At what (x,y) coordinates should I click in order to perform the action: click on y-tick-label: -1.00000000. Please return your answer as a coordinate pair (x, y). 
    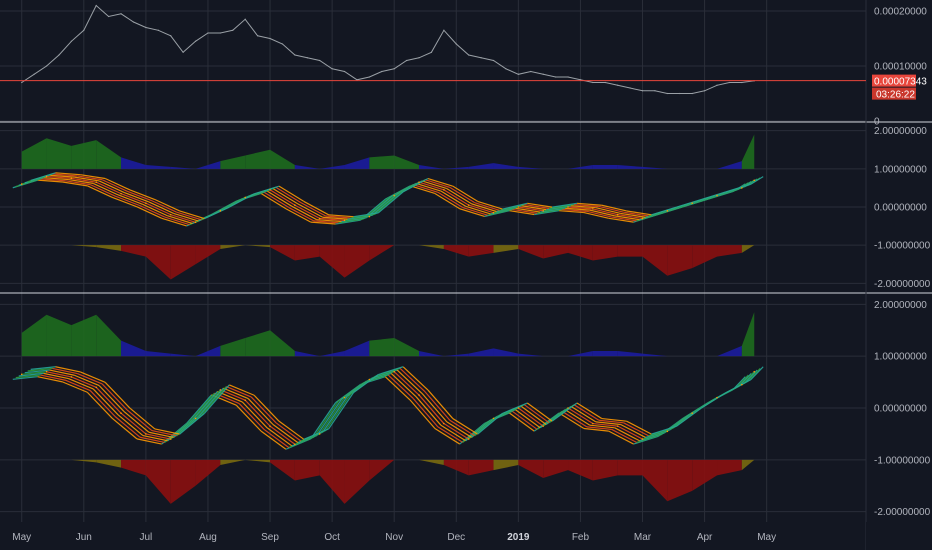
    Looking at the image, I should click on (902, 246).